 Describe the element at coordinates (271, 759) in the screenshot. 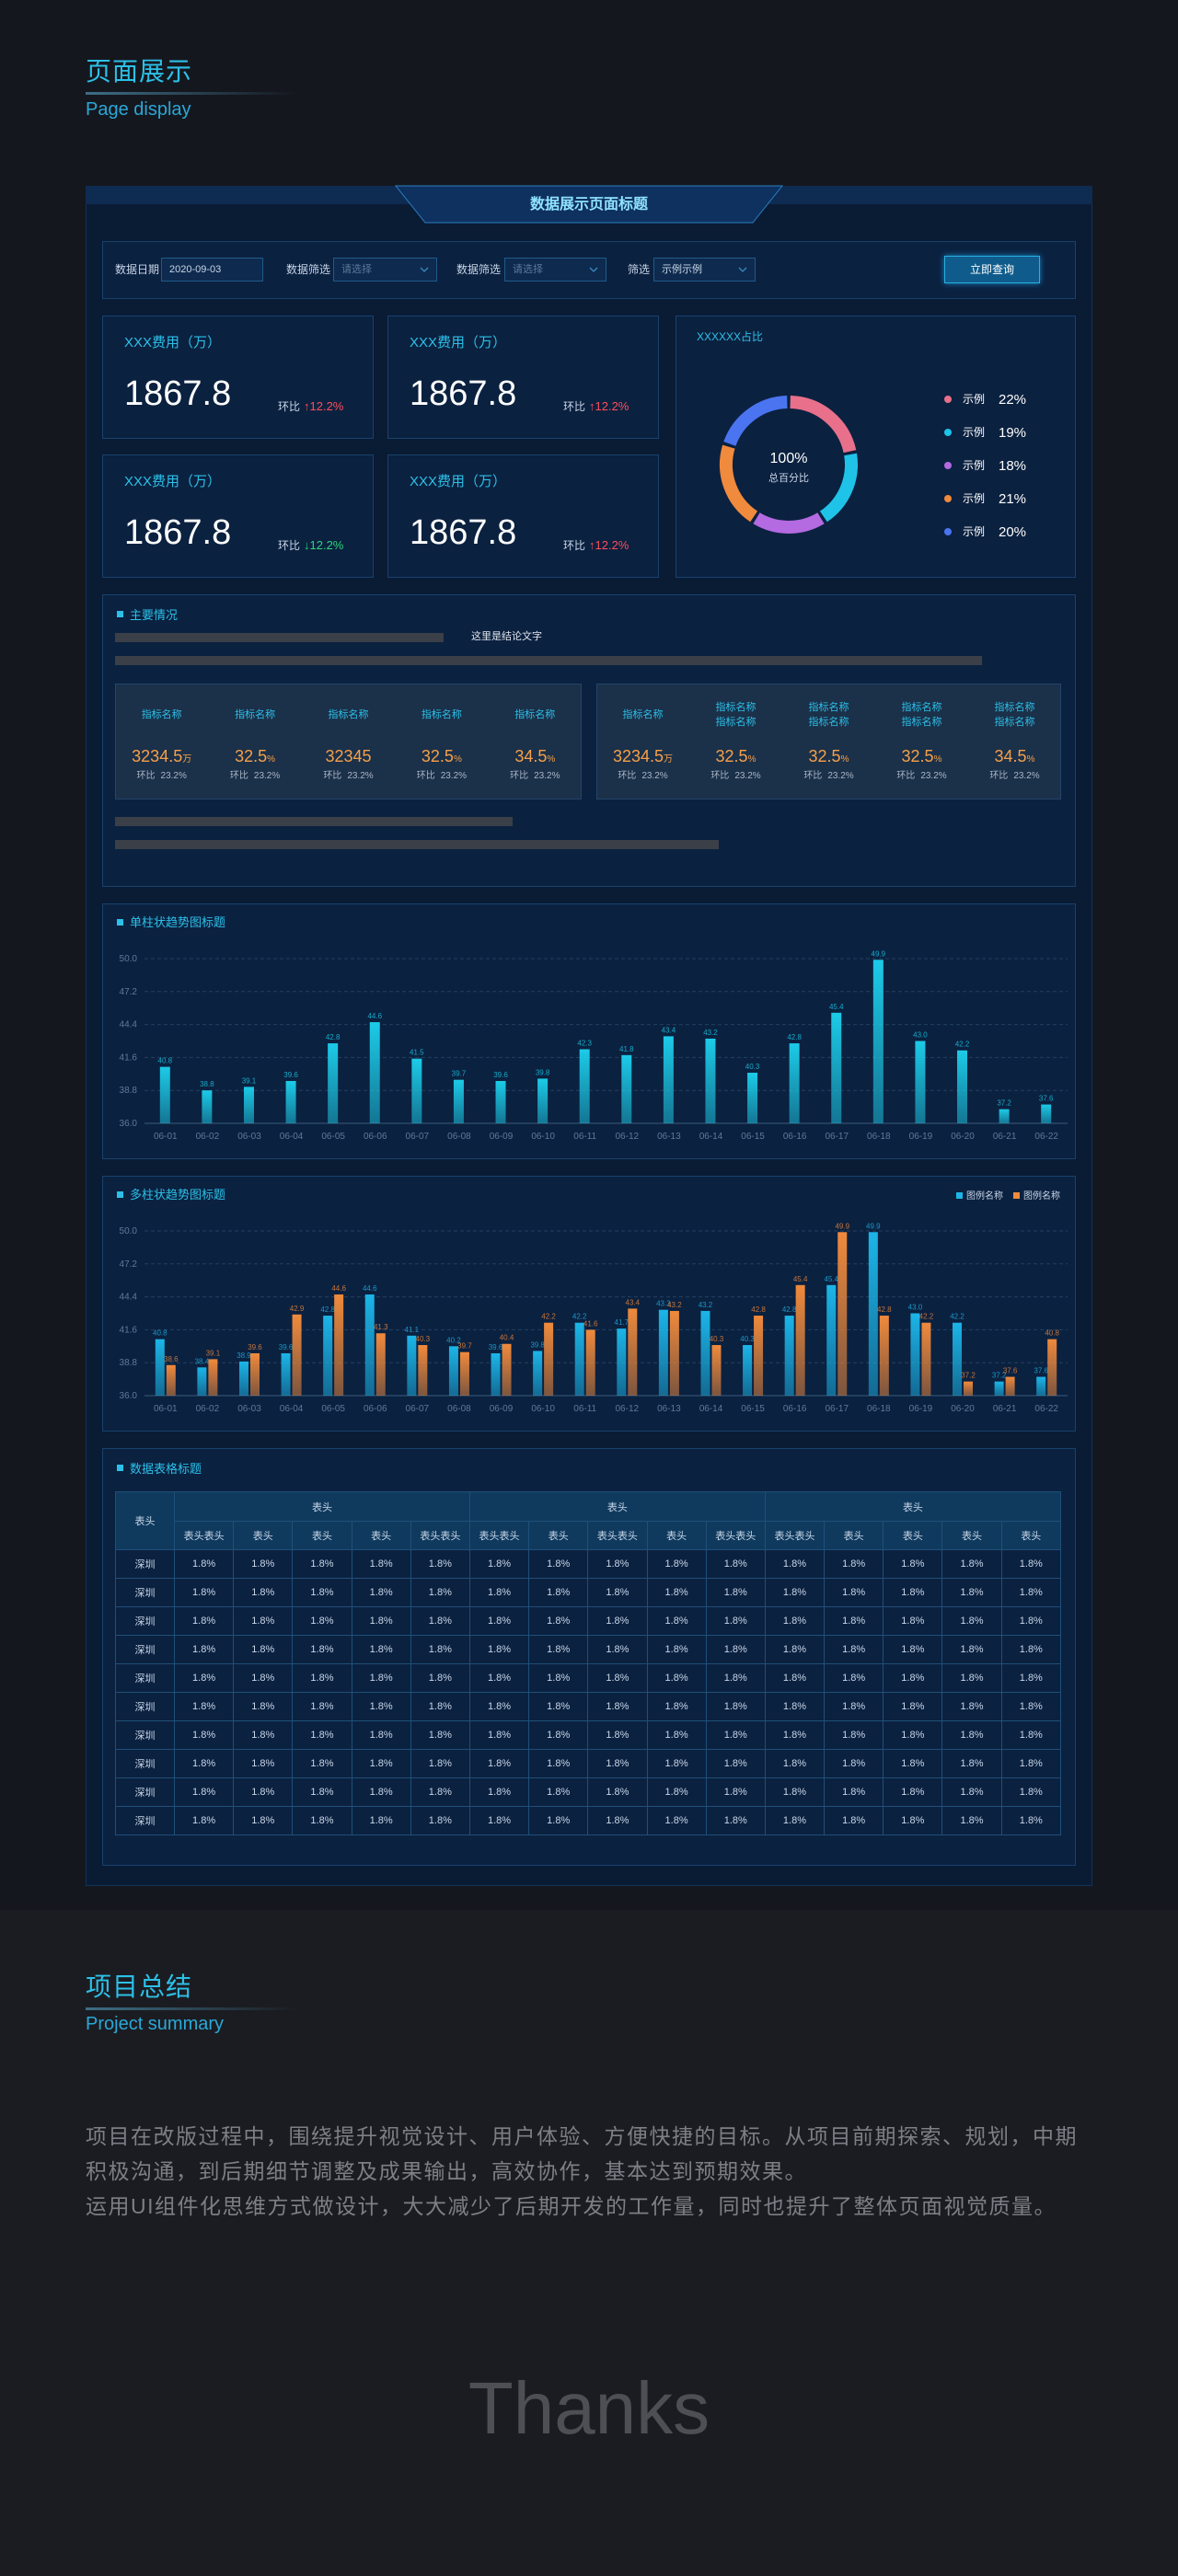

I see `stat-unit: %` at that location.